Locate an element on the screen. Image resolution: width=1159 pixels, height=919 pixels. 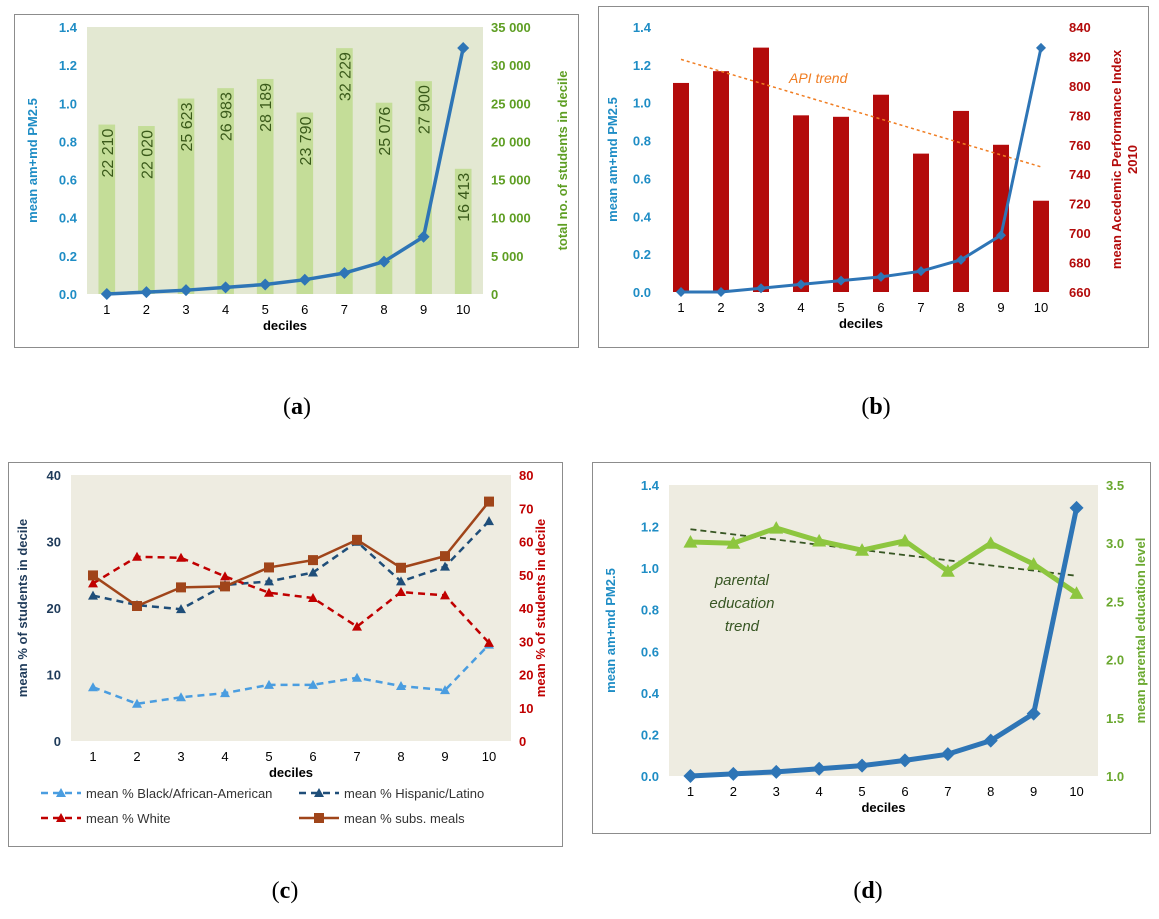
caption-d: (d) is located at coordinates (868, 891).